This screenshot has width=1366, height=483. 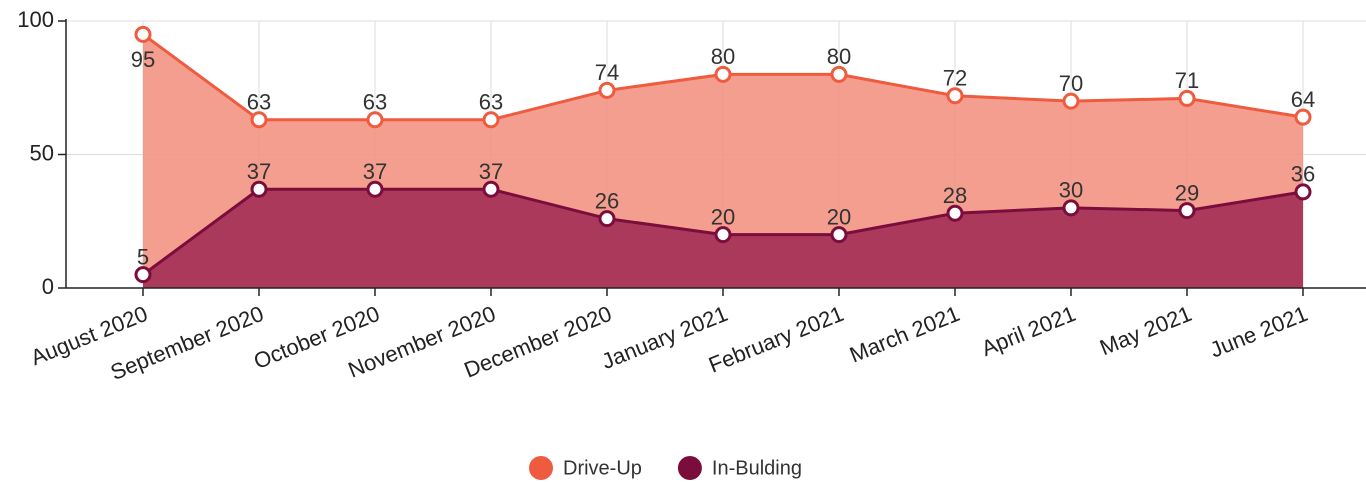 I want to click on x-tick-label: May 2021, so click(x=1145, y=330).